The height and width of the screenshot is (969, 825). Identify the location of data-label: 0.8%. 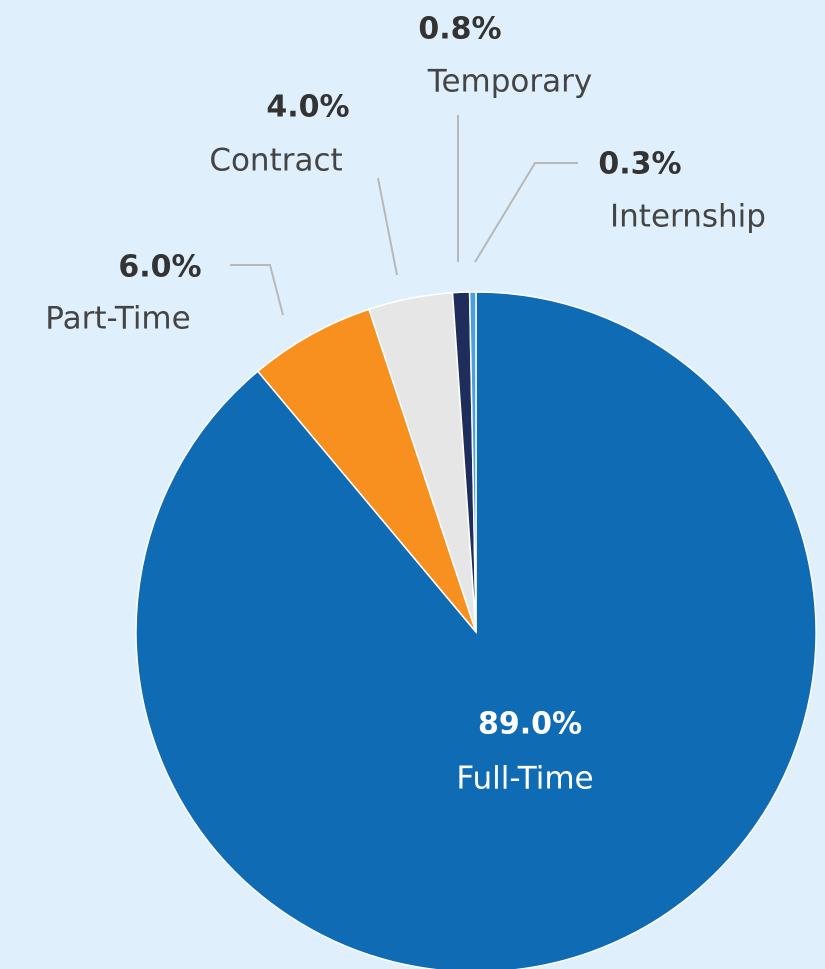
(459, 29).